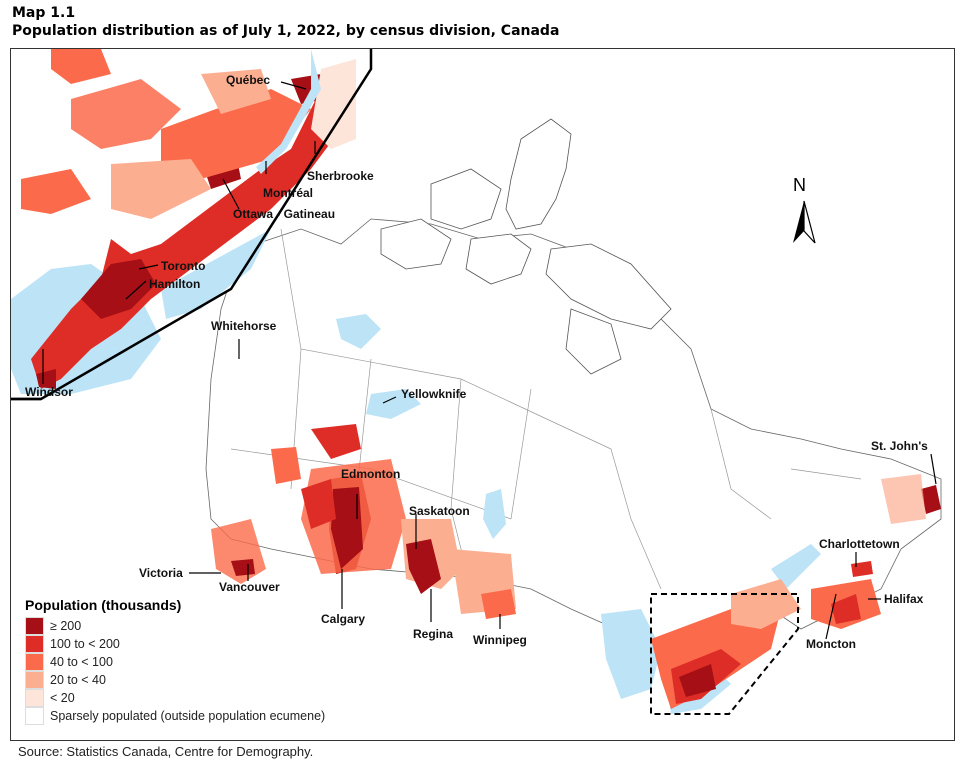 Image resolution: width=960 pixels, height=776 pixels. I want to click on label-halifax: Halifax, so click(904, 599).